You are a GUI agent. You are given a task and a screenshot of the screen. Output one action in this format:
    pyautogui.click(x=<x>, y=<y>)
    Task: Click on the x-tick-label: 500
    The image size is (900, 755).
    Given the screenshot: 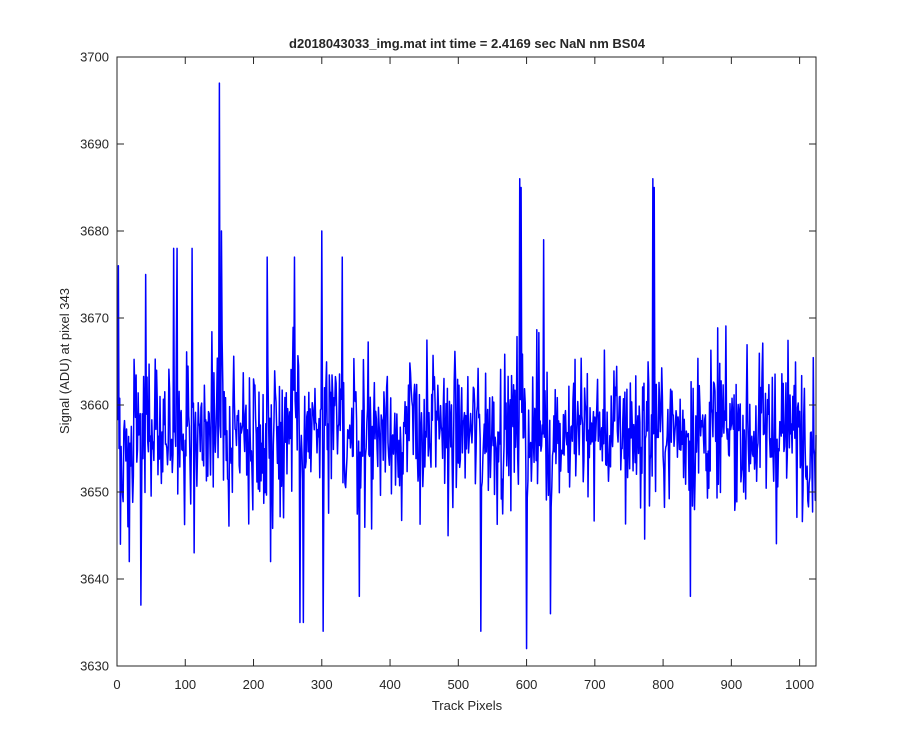 What is the action you would take?
    pyautogui.click(x=458, y=684)
    